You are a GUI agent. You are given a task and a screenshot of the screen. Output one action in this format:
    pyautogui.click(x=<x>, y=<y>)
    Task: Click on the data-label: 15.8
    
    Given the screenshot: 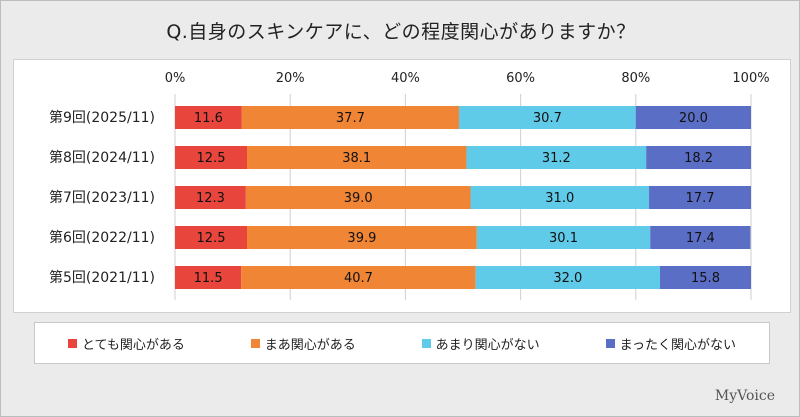 What is the action you would take?
    pyautogui.click(x=705, y=278)
    